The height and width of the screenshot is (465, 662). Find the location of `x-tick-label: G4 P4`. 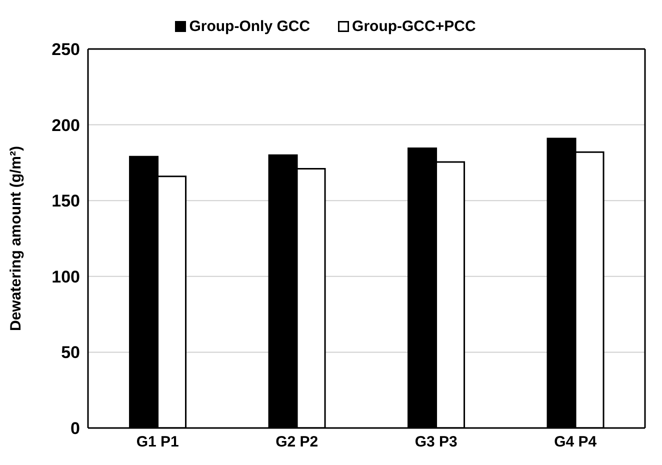

x-tick-label: G4 P4 is located at coordinates (576, 442).